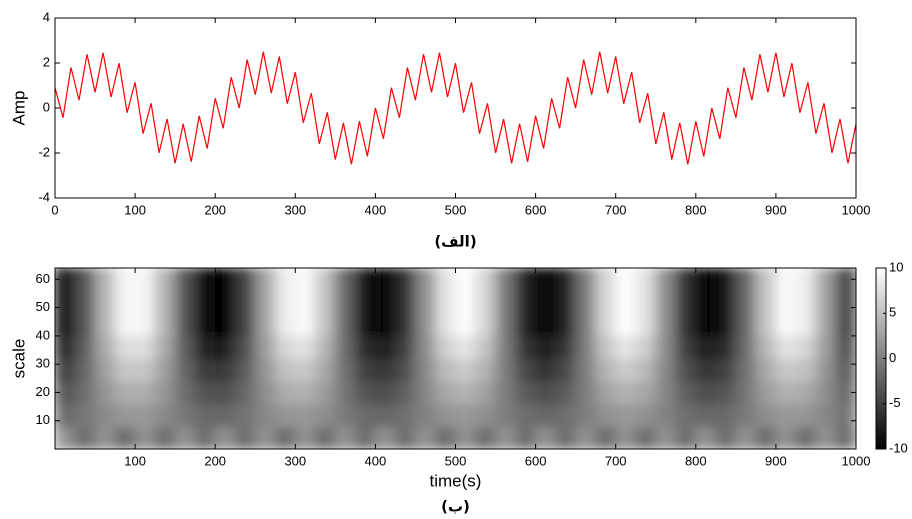  What do you see at coordinates (456, 209) in the screenshot?
I see `x-tick-label: 500` at bounding box center [456, 209].